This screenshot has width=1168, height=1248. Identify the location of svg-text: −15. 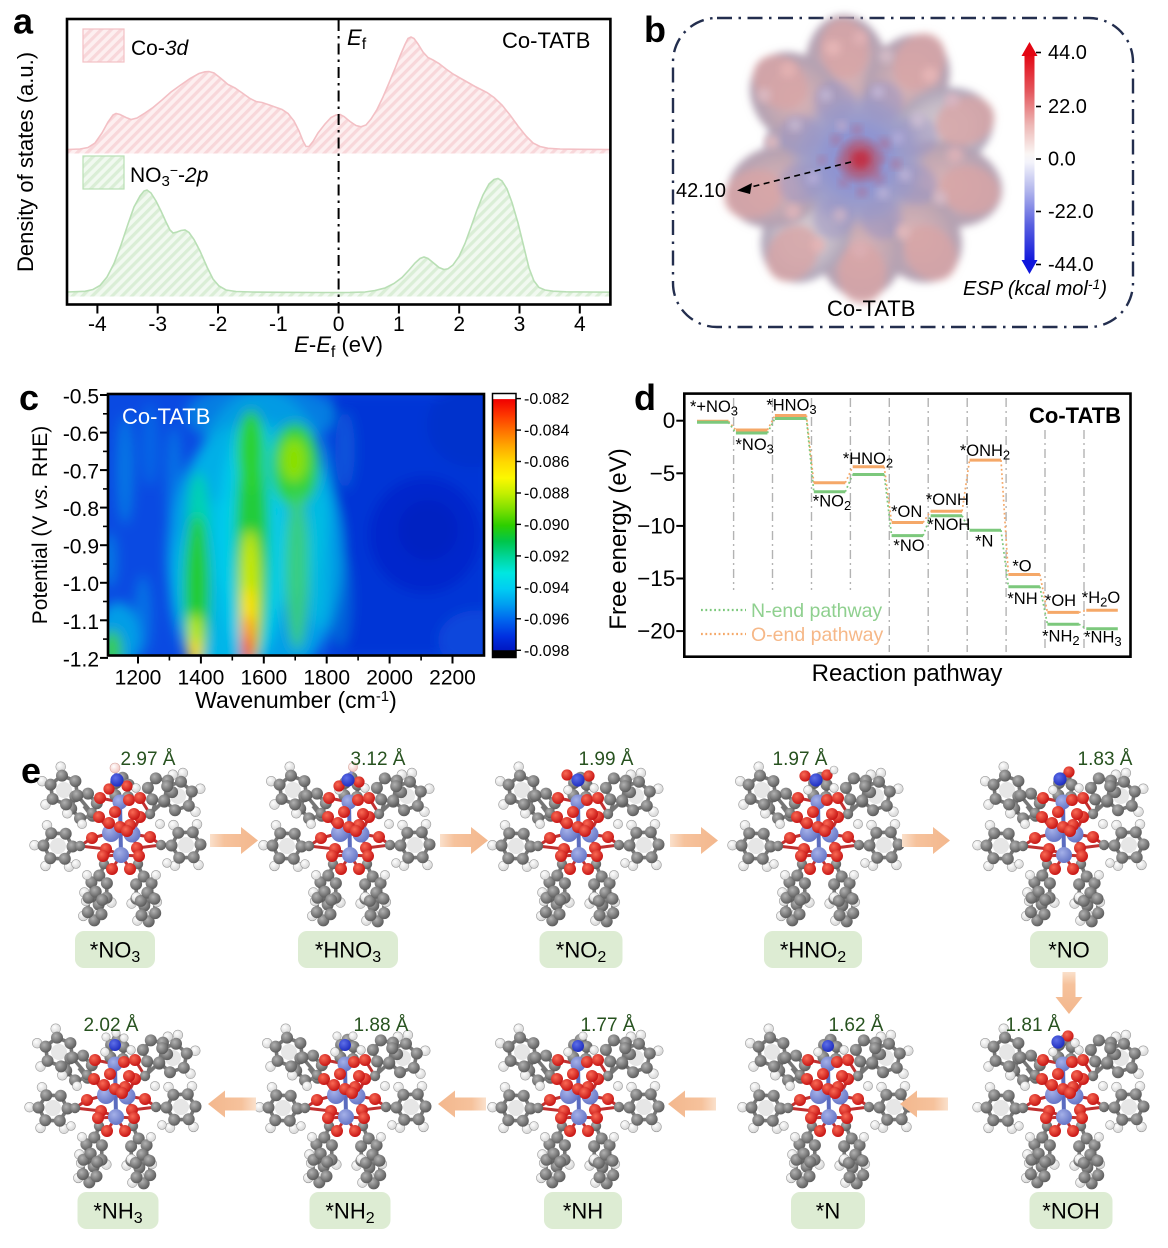
(656, 578).